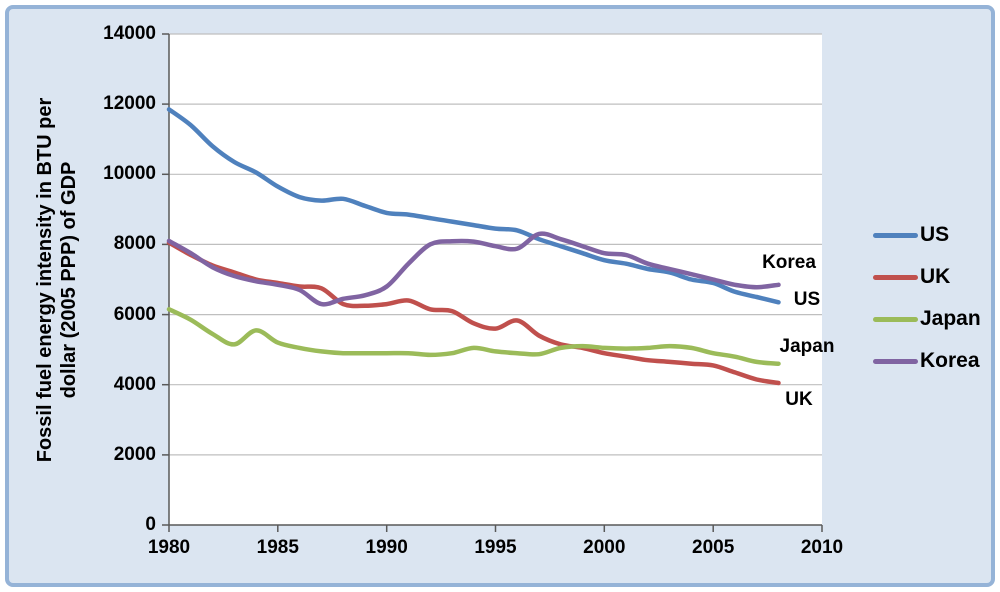 The height and width of the screenshot is (592, 1000). What do you see at coordinates (473, 336) in the screenshot?
I see `series-line-japan` at bounding box center [473, 336].